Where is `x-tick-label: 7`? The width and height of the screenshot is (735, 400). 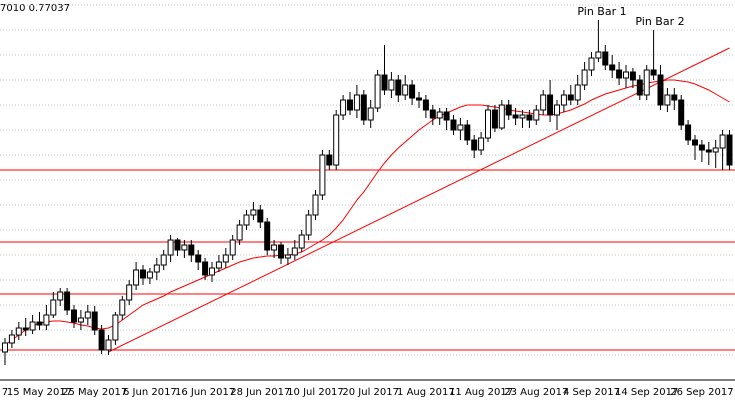
x-tick-label: 7 is located at coordinates (5, 392).